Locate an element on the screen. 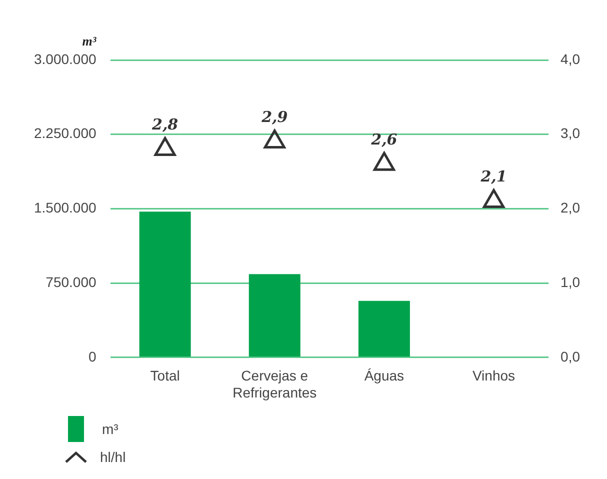  x-tick-label: Cervejas e Refrigerantes is located at coordinates (274, 384).